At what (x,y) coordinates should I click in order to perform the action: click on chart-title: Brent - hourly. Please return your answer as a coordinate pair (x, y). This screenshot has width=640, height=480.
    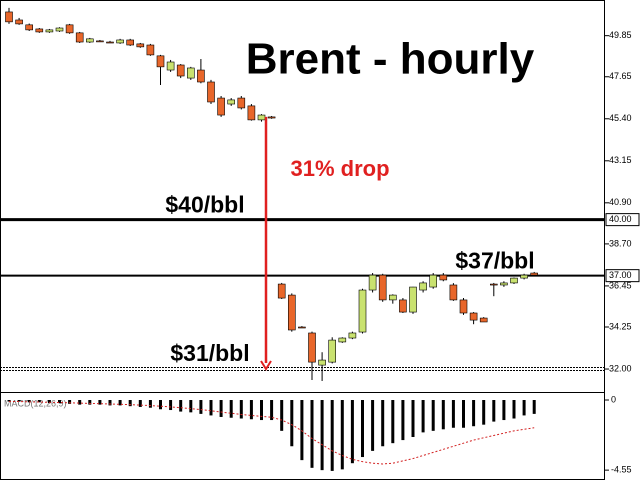
    Looking at the image, I should click on (390, 59).